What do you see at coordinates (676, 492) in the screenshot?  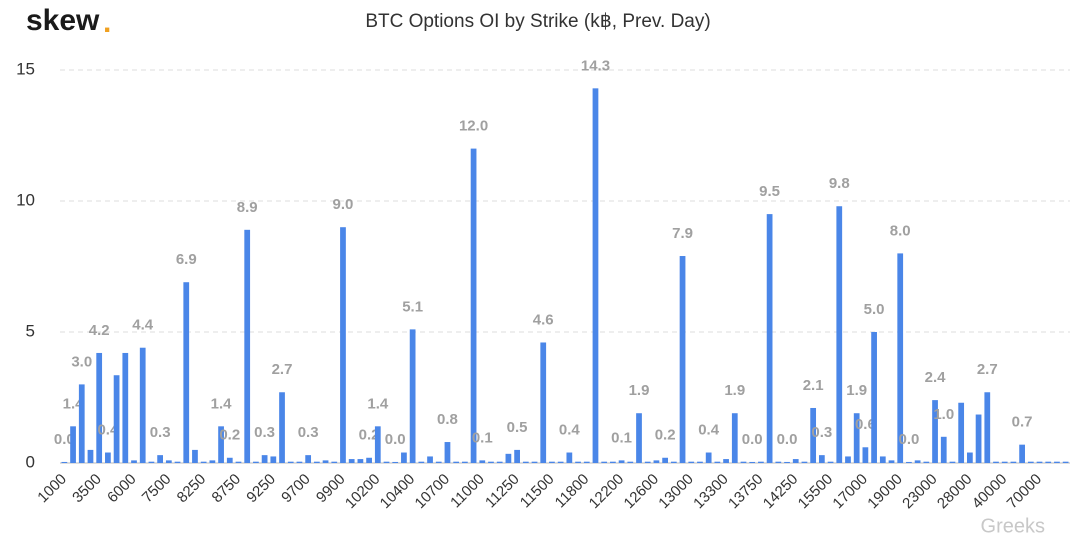 I see `x-tick-label: 13000` at bounding box center [676, 492].